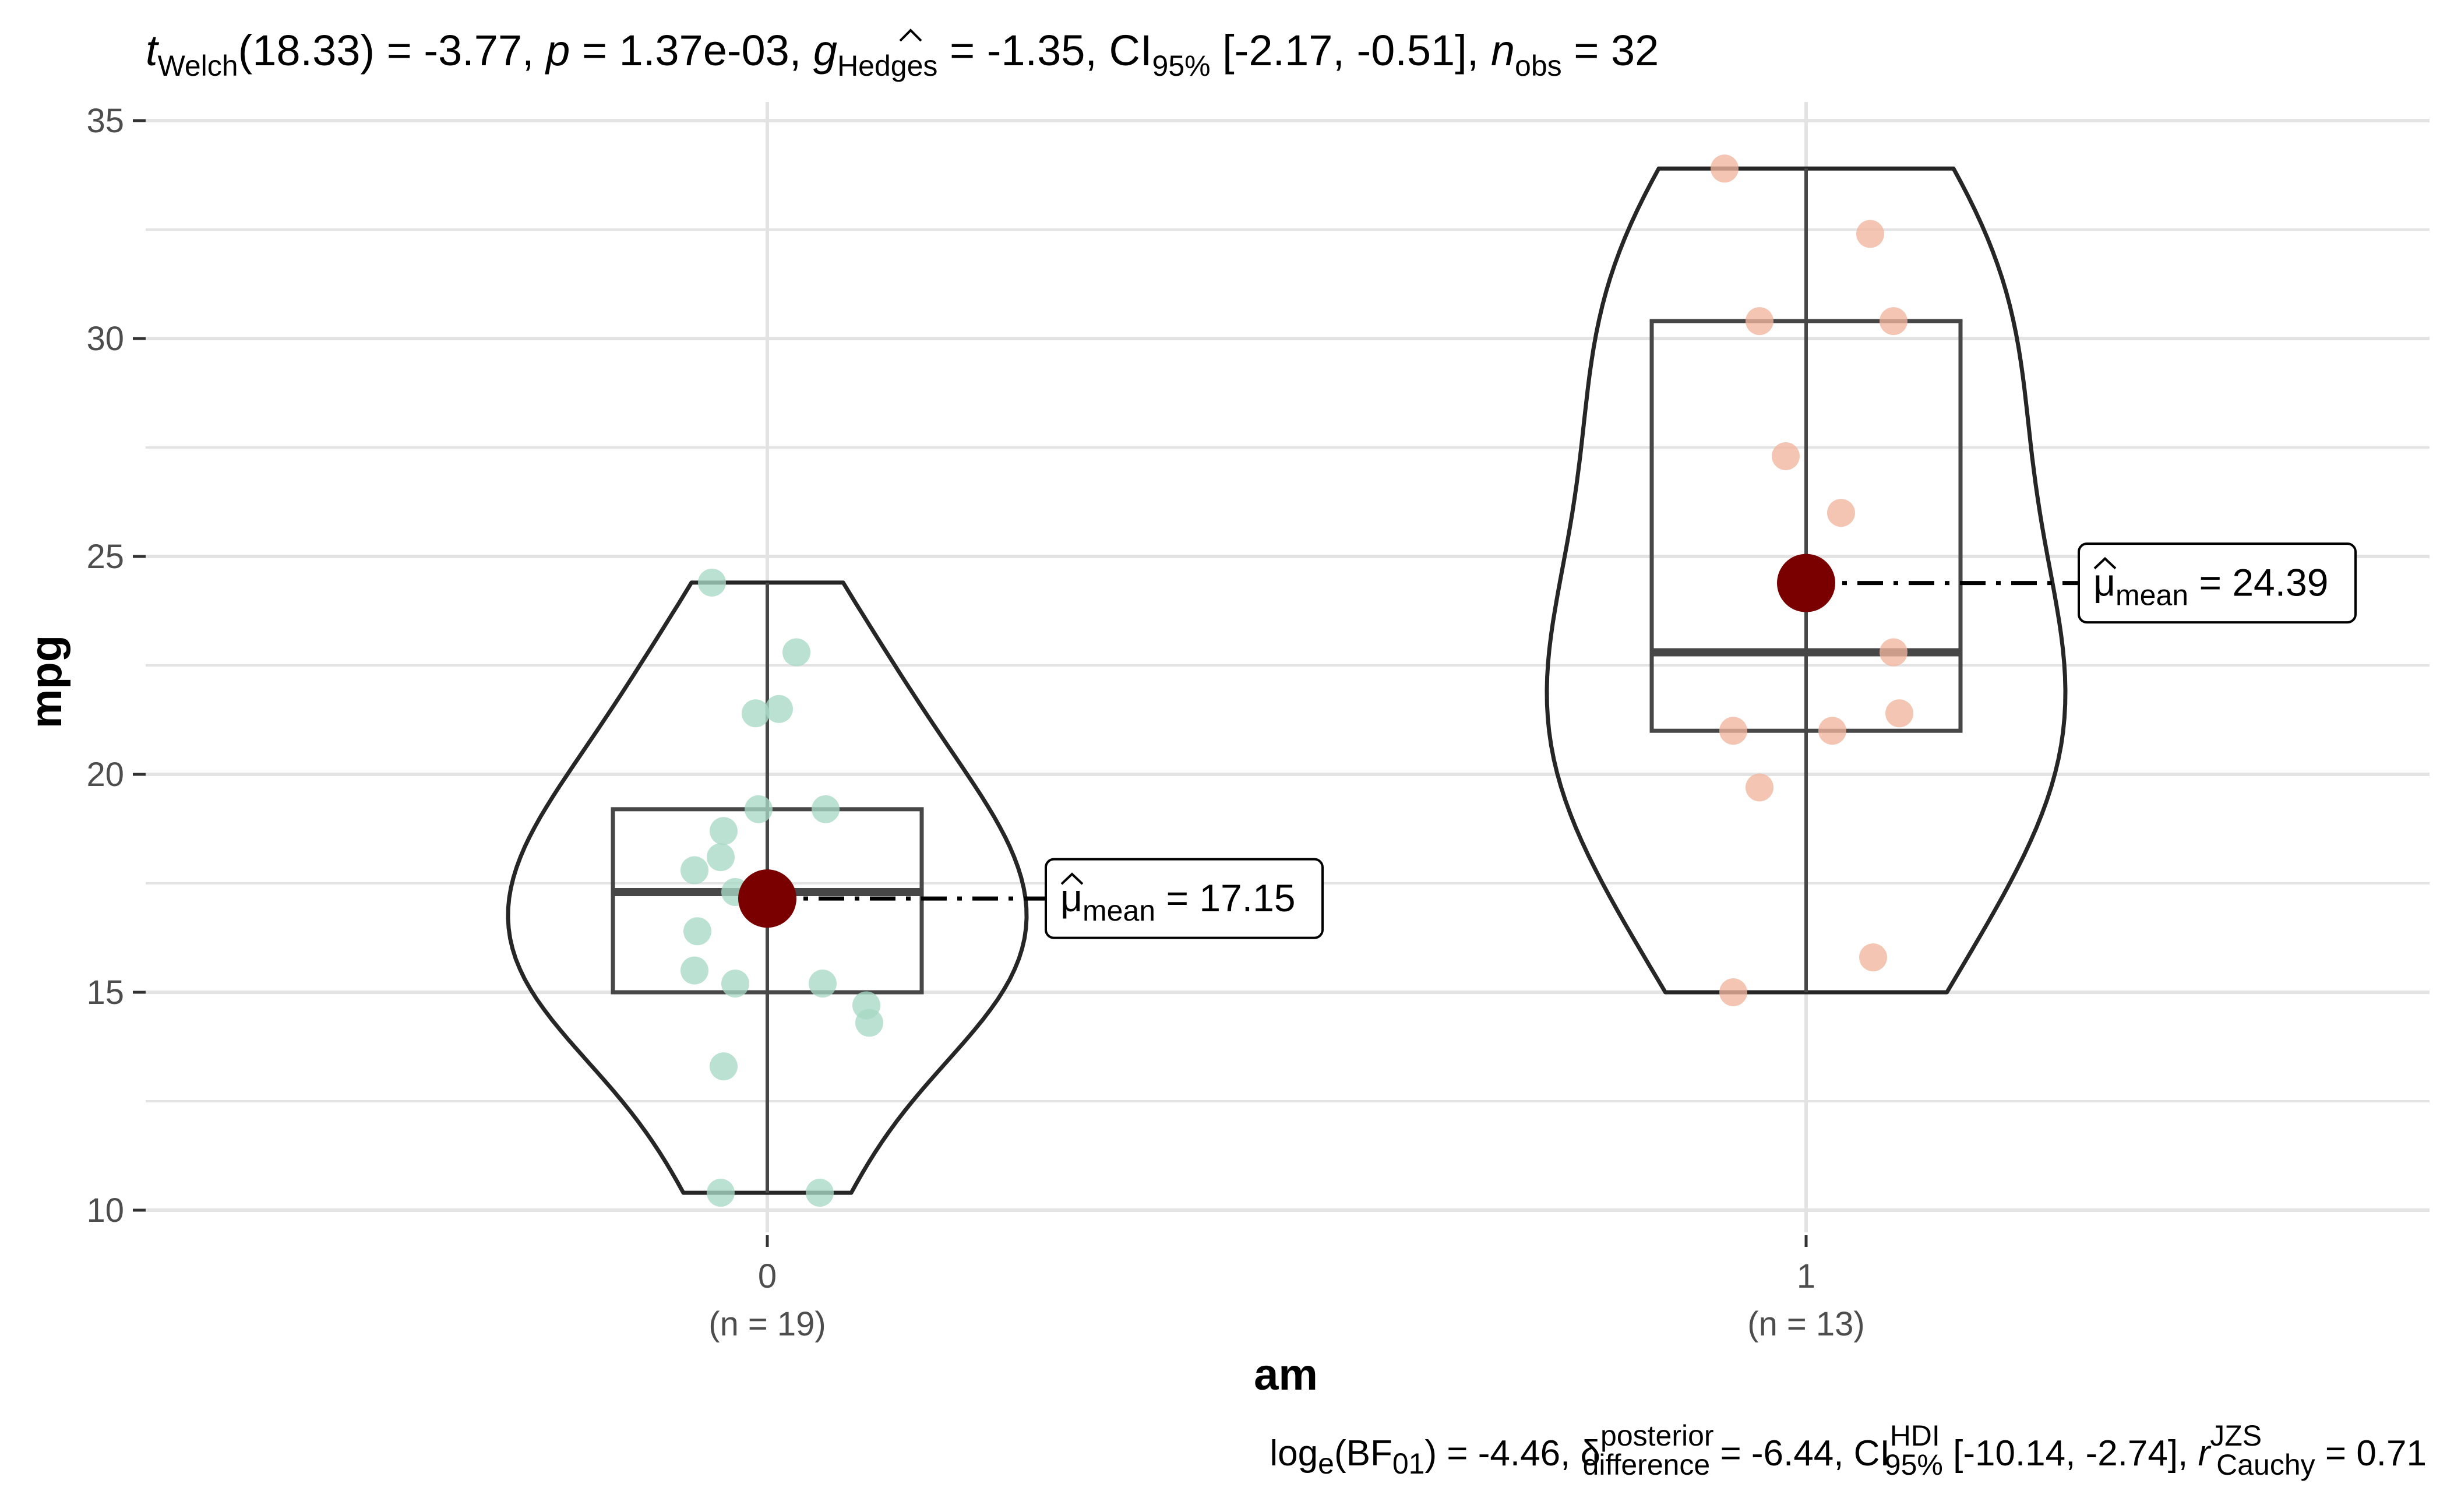  What do you see at coordinates (1647, 1464) in the screenshot?
I see `caption-delta-sub: difference` at bounding box center [1647, 1464].